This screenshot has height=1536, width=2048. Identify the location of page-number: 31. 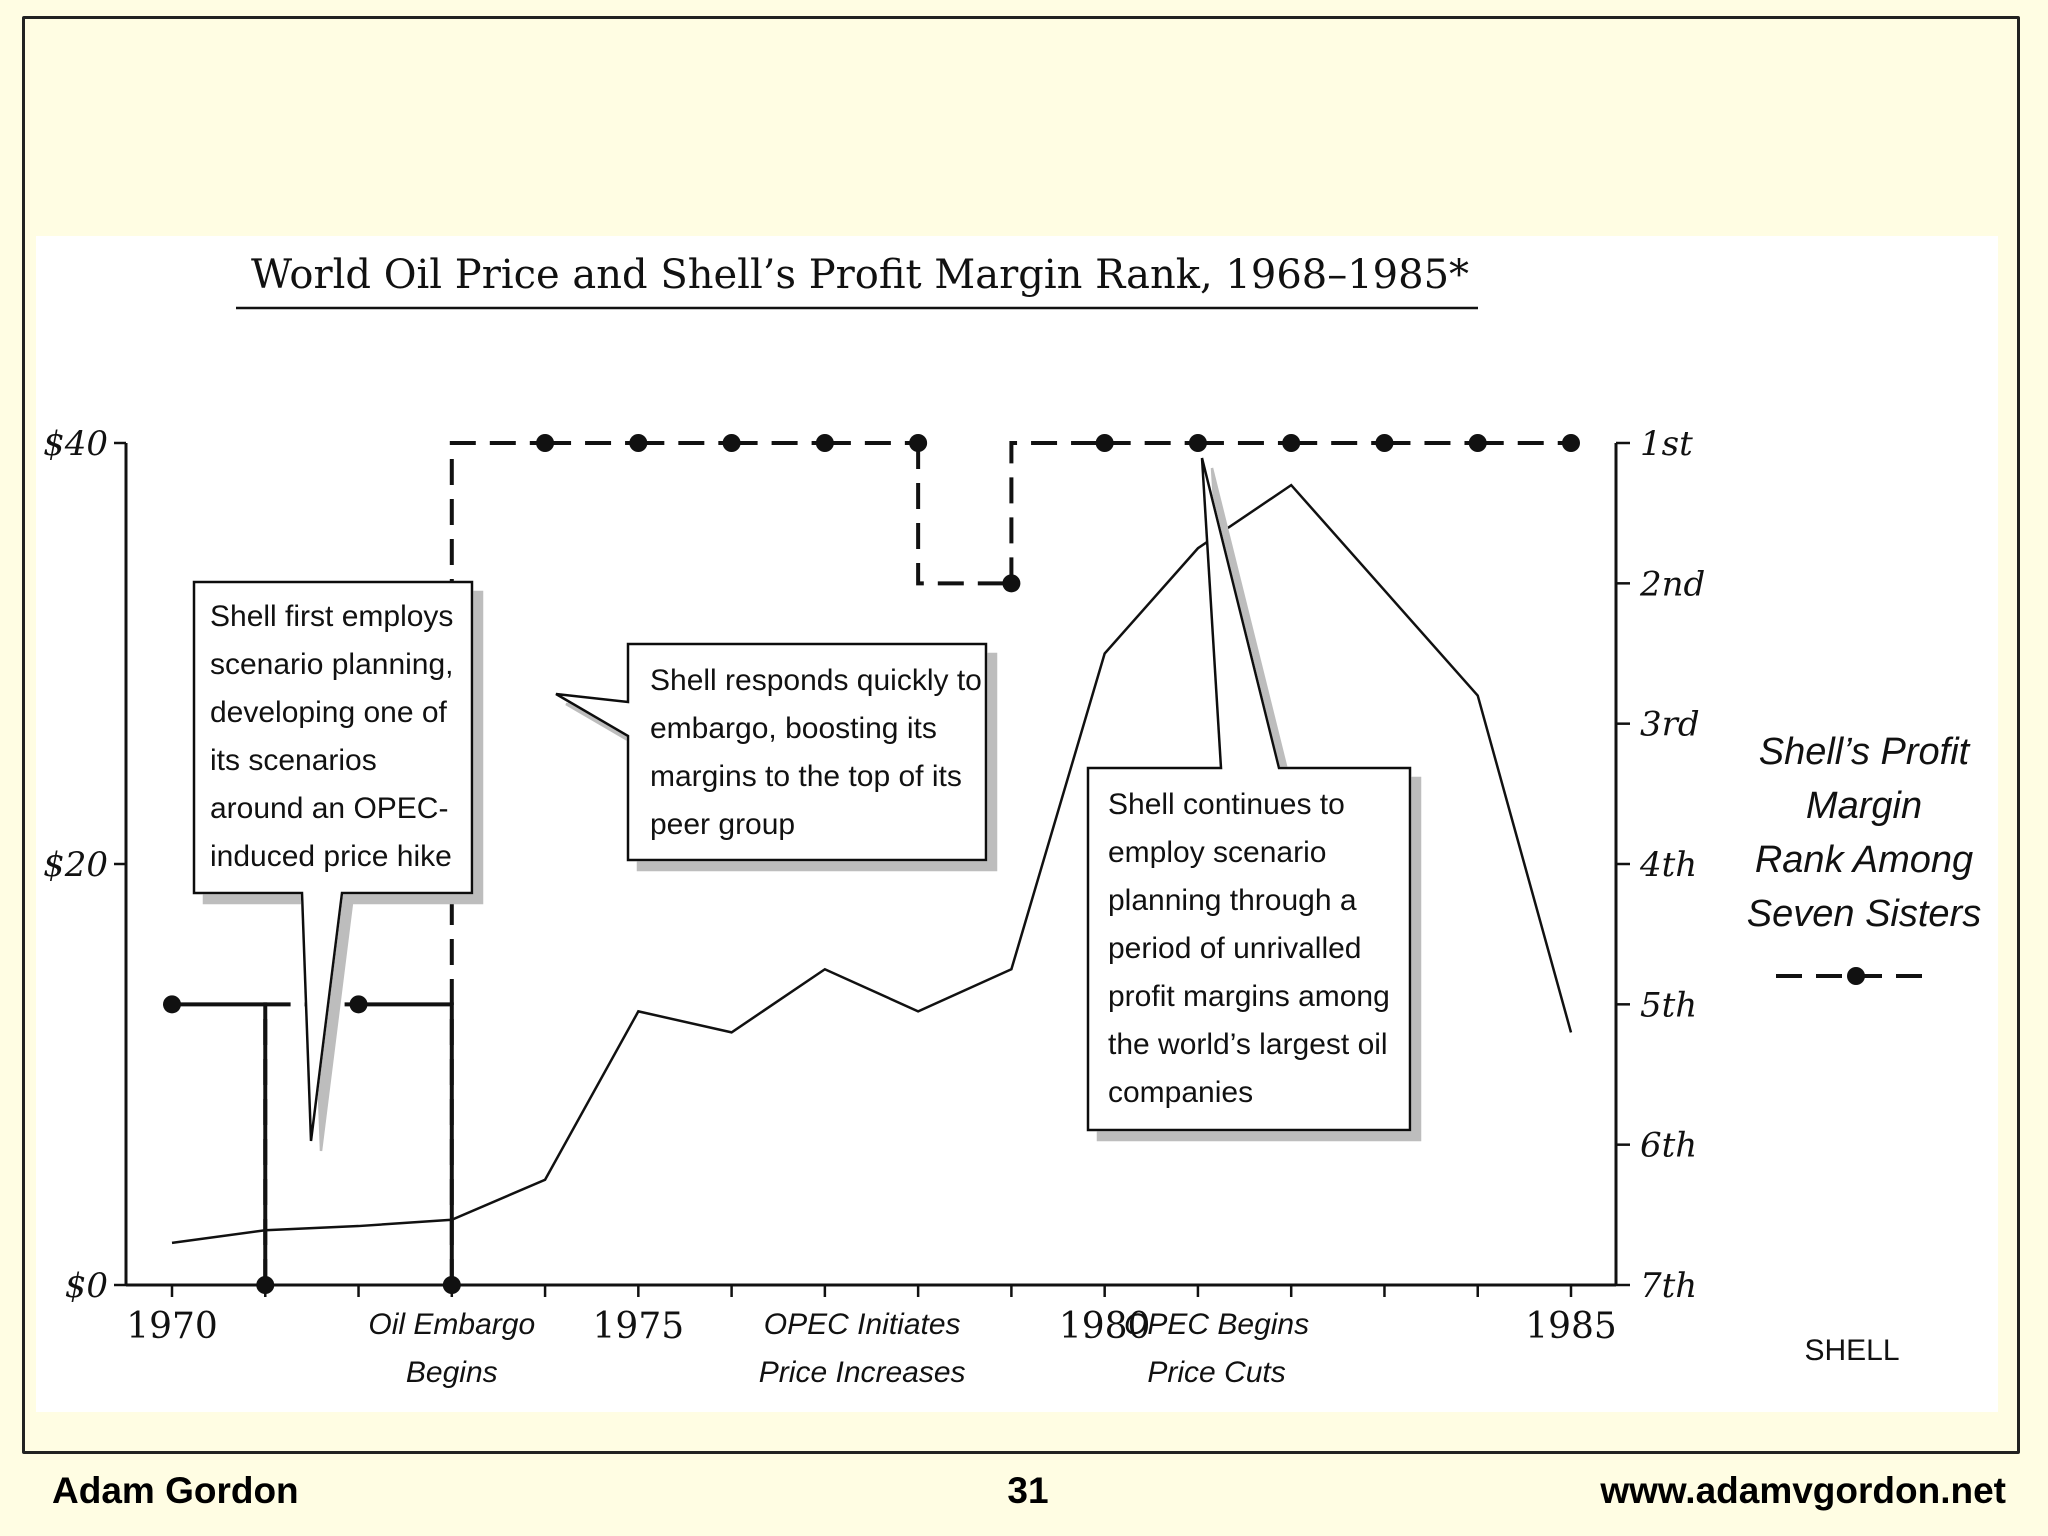
(1028, 1490).